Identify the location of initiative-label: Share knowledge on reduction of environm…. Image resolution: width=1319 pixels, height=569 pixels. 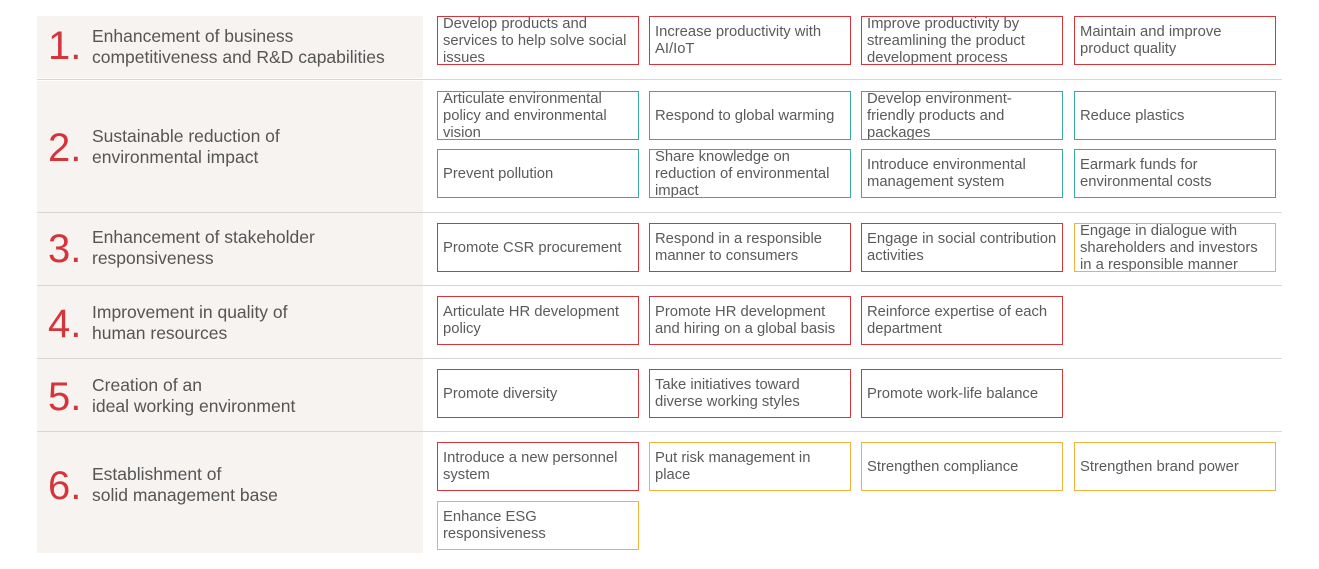
(742, 173).